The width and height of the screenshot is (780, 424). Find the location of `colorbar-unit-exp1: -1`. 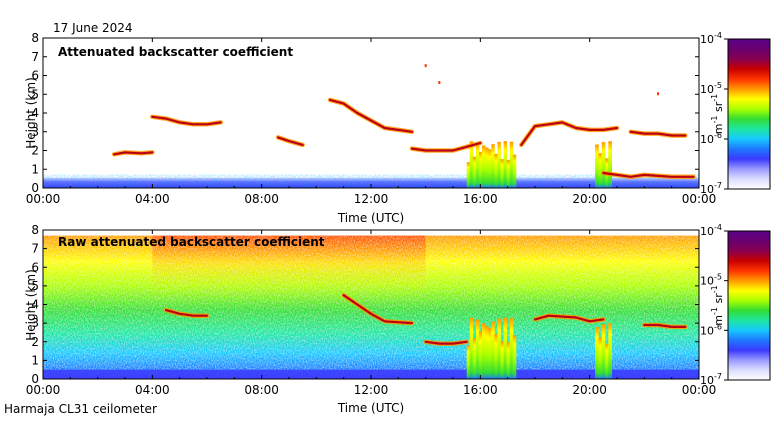

colorbar-unit-exp1: -1 is located at coordinates (714, 120).